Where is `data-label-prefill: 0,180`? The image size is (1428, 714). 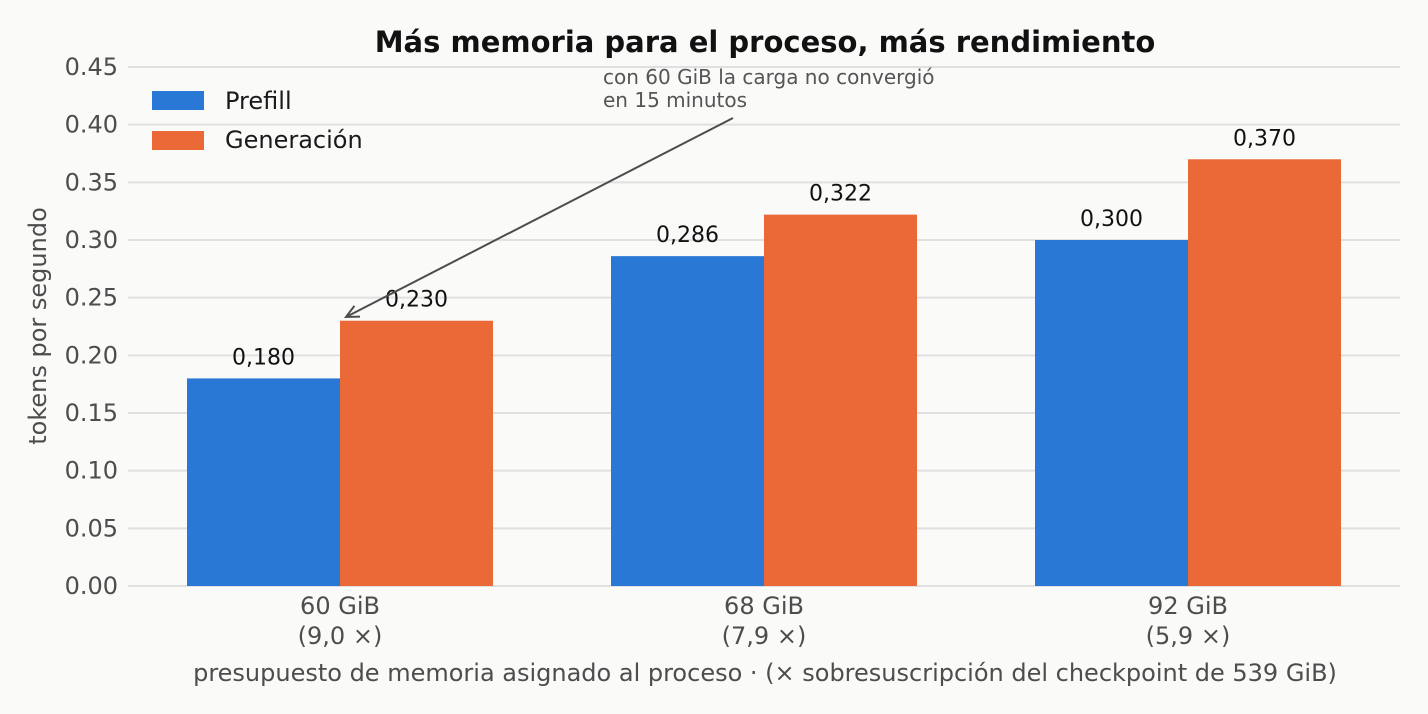
data-label-prefill: 0,180 is located at coordinates (263, 357).